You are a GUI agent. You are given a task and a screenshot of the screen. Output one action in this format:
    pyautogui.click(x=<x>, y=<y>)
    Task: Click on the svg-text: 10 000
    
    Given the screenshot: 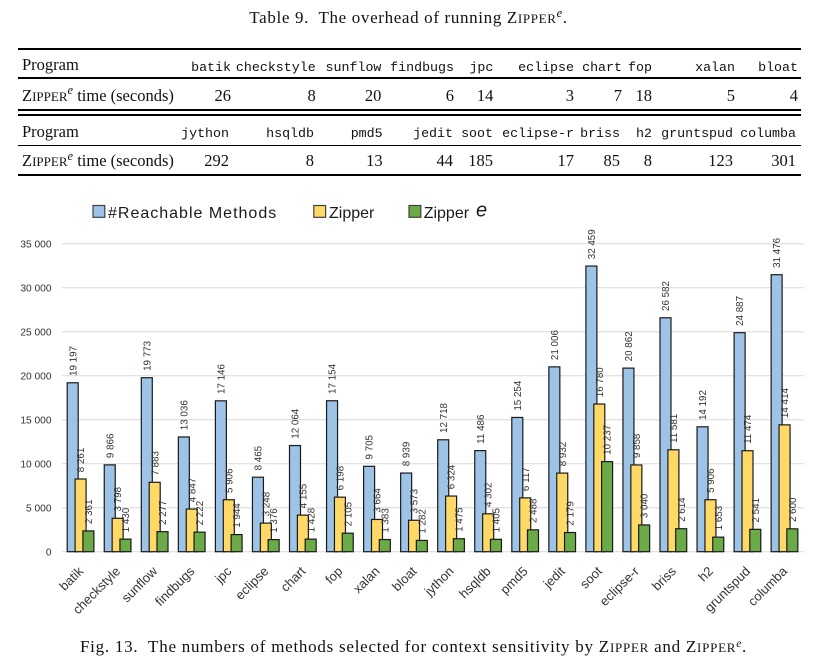 What is the action you would take?
    pyautogui.click(x=35, y=464)
    